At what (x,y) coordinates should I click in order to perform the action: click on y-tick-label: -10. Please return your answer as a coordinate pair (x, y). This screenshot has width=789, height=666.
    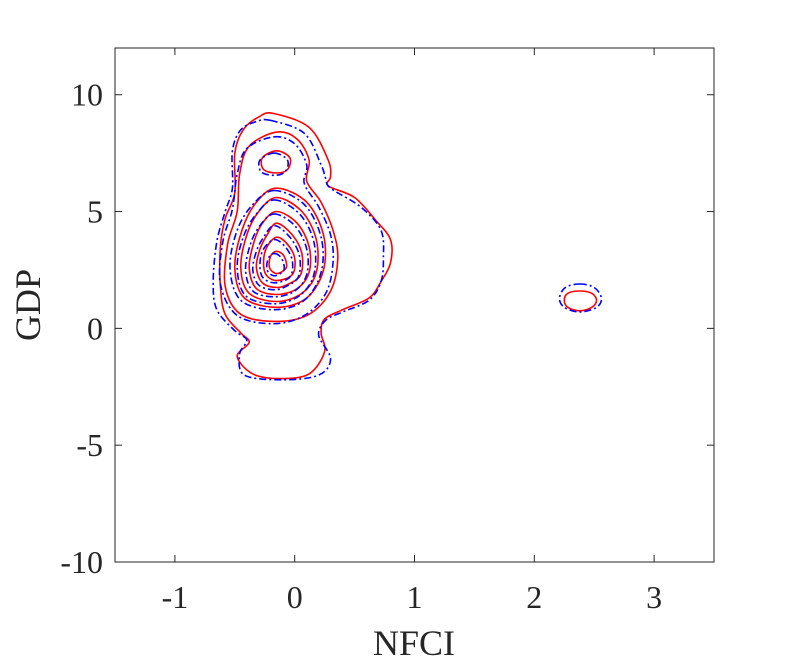
    Looking at the image, I should click on (81, 562).